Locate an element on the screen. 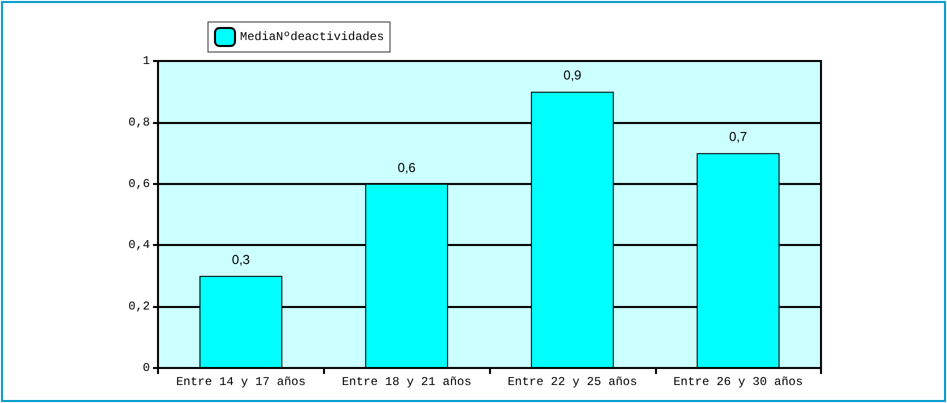 This screenshot has height=403, width=947. data-label: 0,9 is located at coordinates (572, 75).